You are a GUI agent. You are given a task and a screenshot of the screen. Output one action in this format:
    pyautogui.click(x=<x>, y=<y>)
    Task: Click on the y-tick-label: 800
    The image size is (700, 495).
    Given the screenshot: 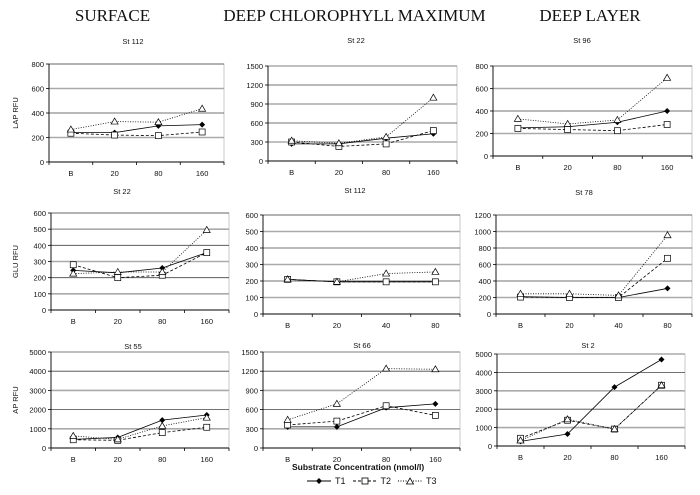 What is the action you would take?
    pyautogui.click(x=481, y=66)
    